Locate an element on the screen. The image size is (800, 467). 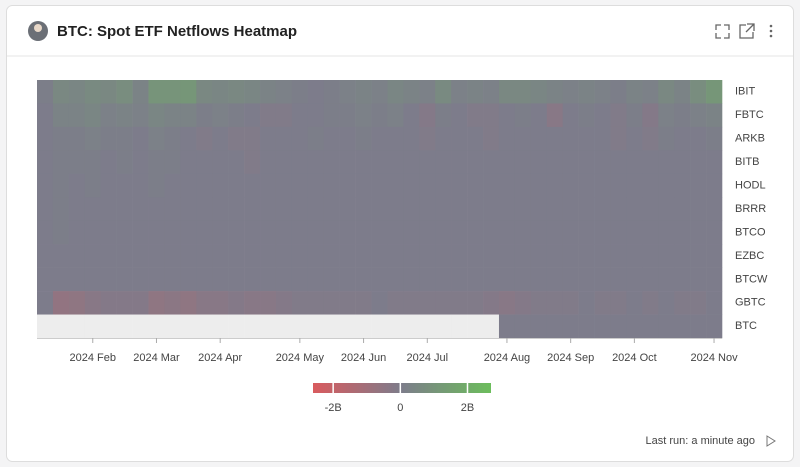
menu-icon is located at coordinates (771, 31).